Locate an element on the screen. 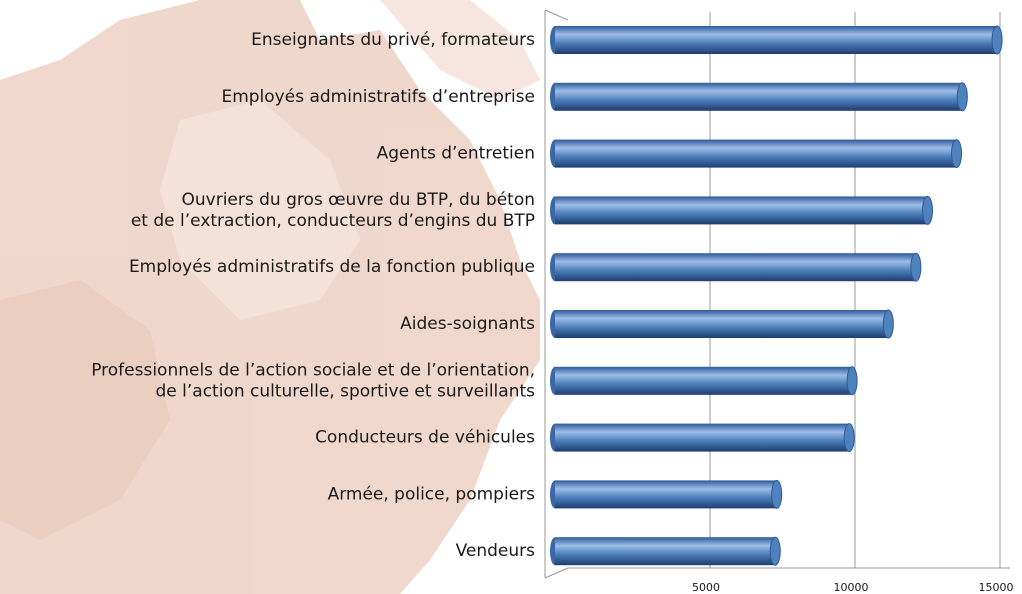  x-tick-label: 15000 is located at coordinates (996, 587).